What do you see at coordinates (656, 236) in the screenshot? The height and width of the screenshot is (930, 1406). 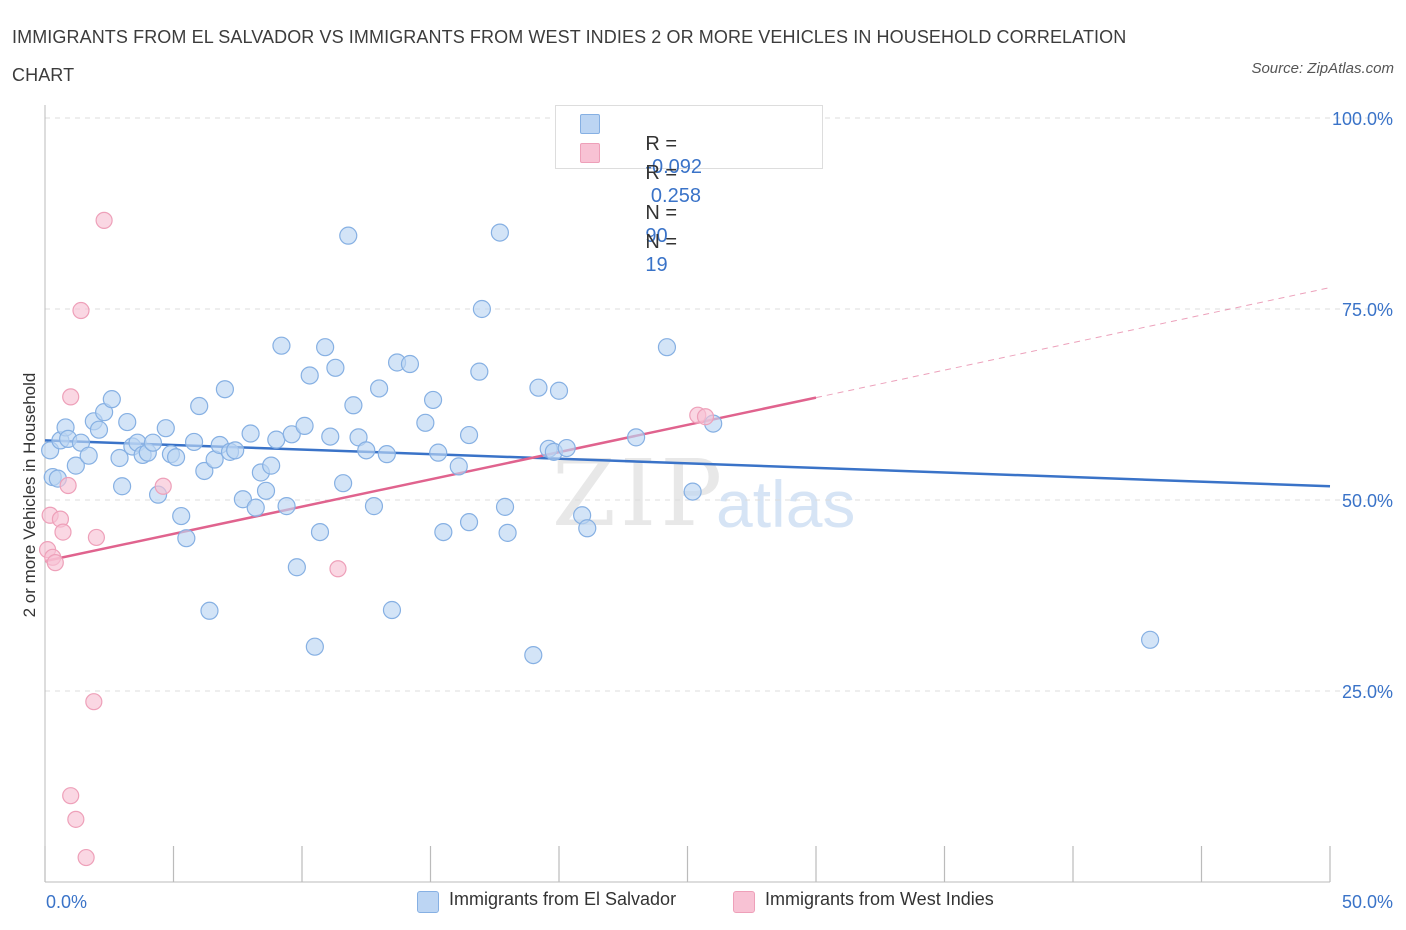 I see `legend-n-value: 90` at bounding box center [656, 236].